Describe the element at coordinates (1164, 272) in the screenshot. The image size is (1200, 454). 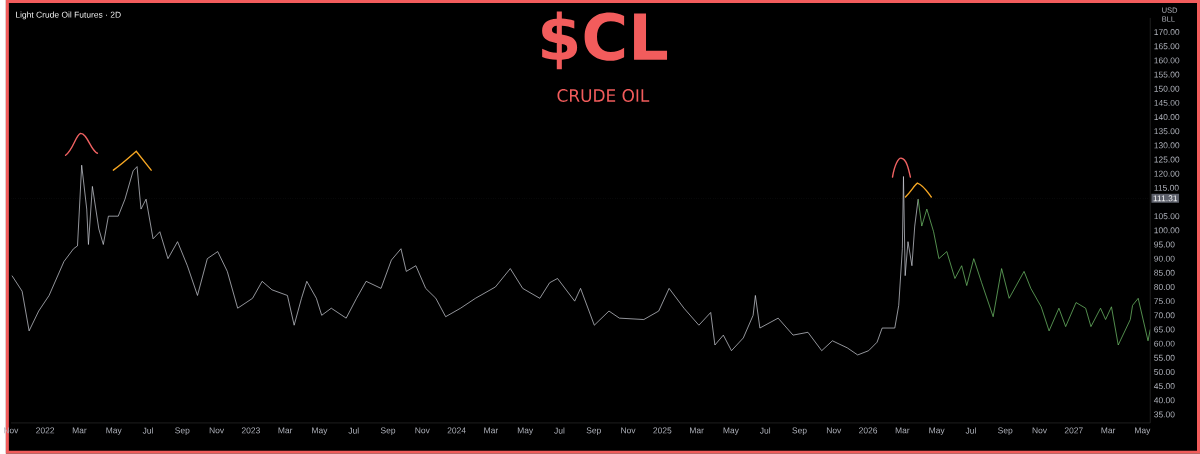
I see `y-tick-label: 85.00` at that location.